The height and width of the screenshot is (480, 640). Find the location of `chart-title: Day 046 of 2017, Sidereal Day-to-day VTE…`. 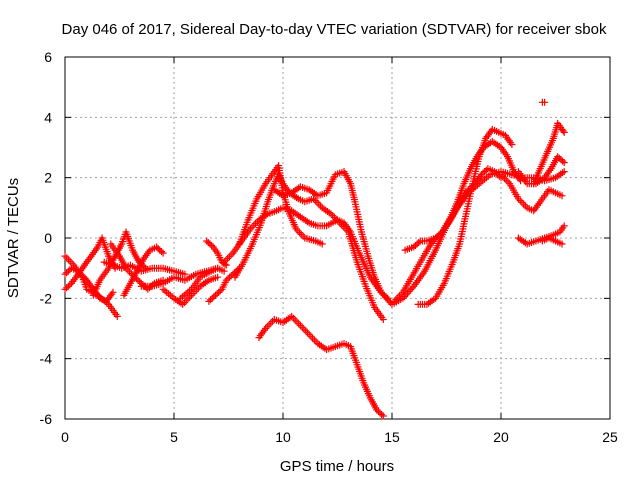

chart-title: Day 046 of 2017, Sidereal Day-to-day VTE… is located at coordinates (334, 29).